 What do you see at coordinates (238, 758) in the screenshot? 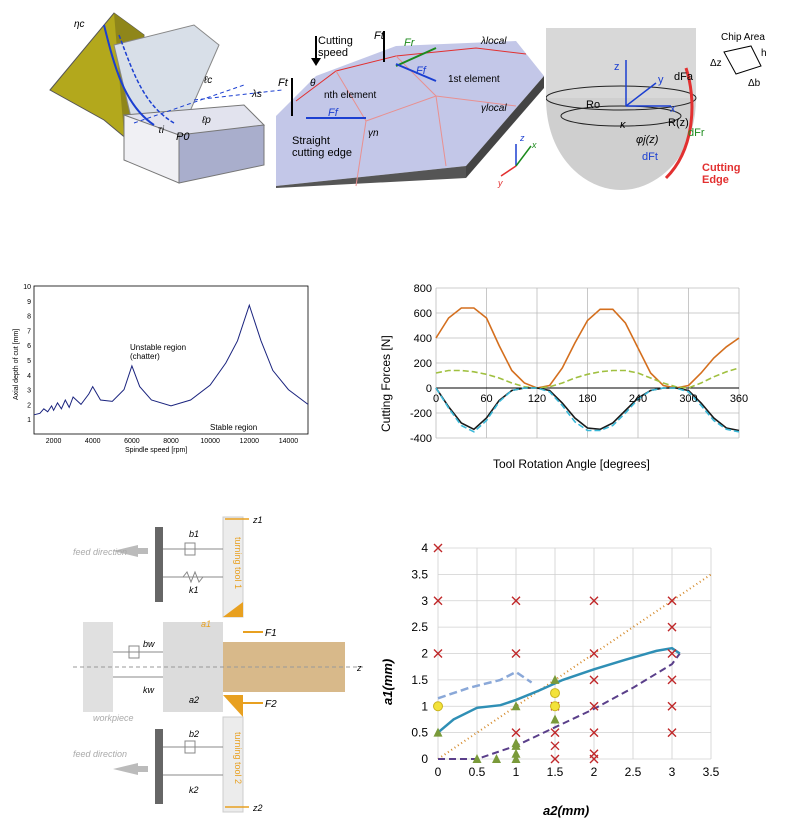
I see `label-tool2: turning tool 2` at bounding box center [238, 758].